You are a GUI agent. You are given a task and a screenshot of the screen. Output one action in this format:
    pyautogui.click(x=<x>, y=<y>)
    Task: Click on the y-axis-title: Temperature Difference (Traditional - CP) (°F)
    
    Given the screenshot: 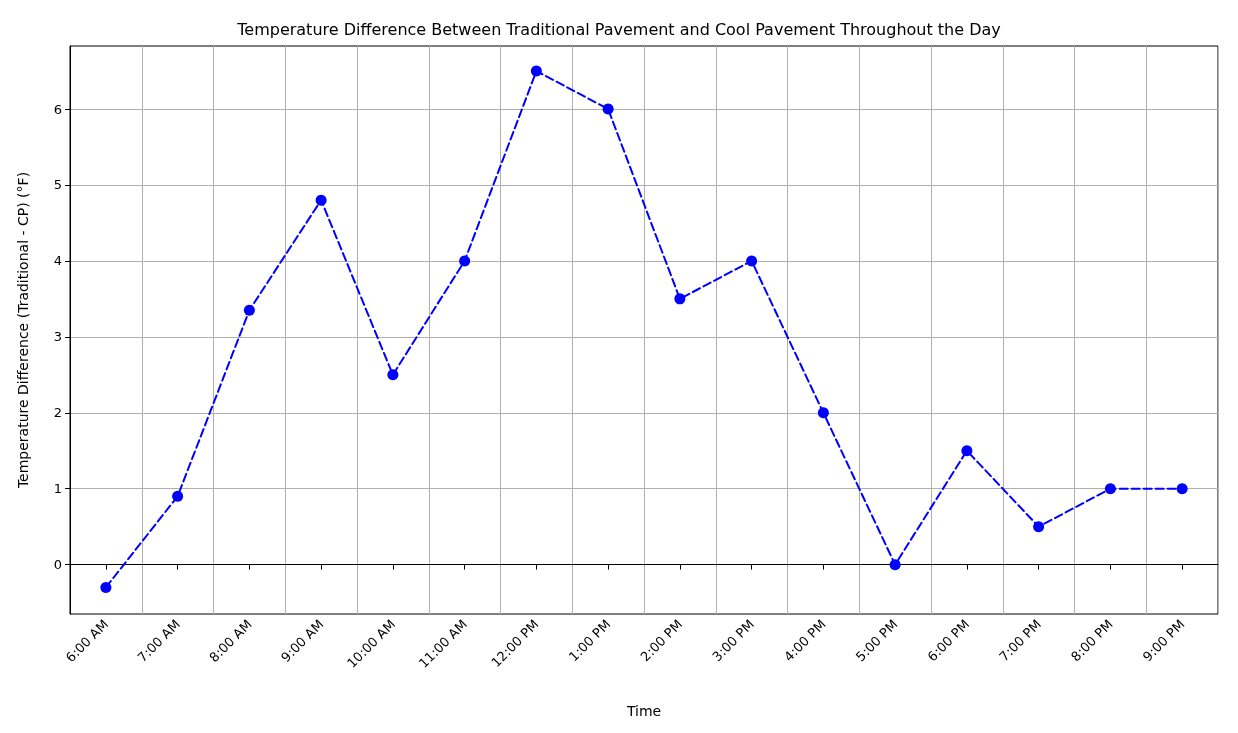 What is the action you would take?
    pyautogui.click(x=23, y=330)
    